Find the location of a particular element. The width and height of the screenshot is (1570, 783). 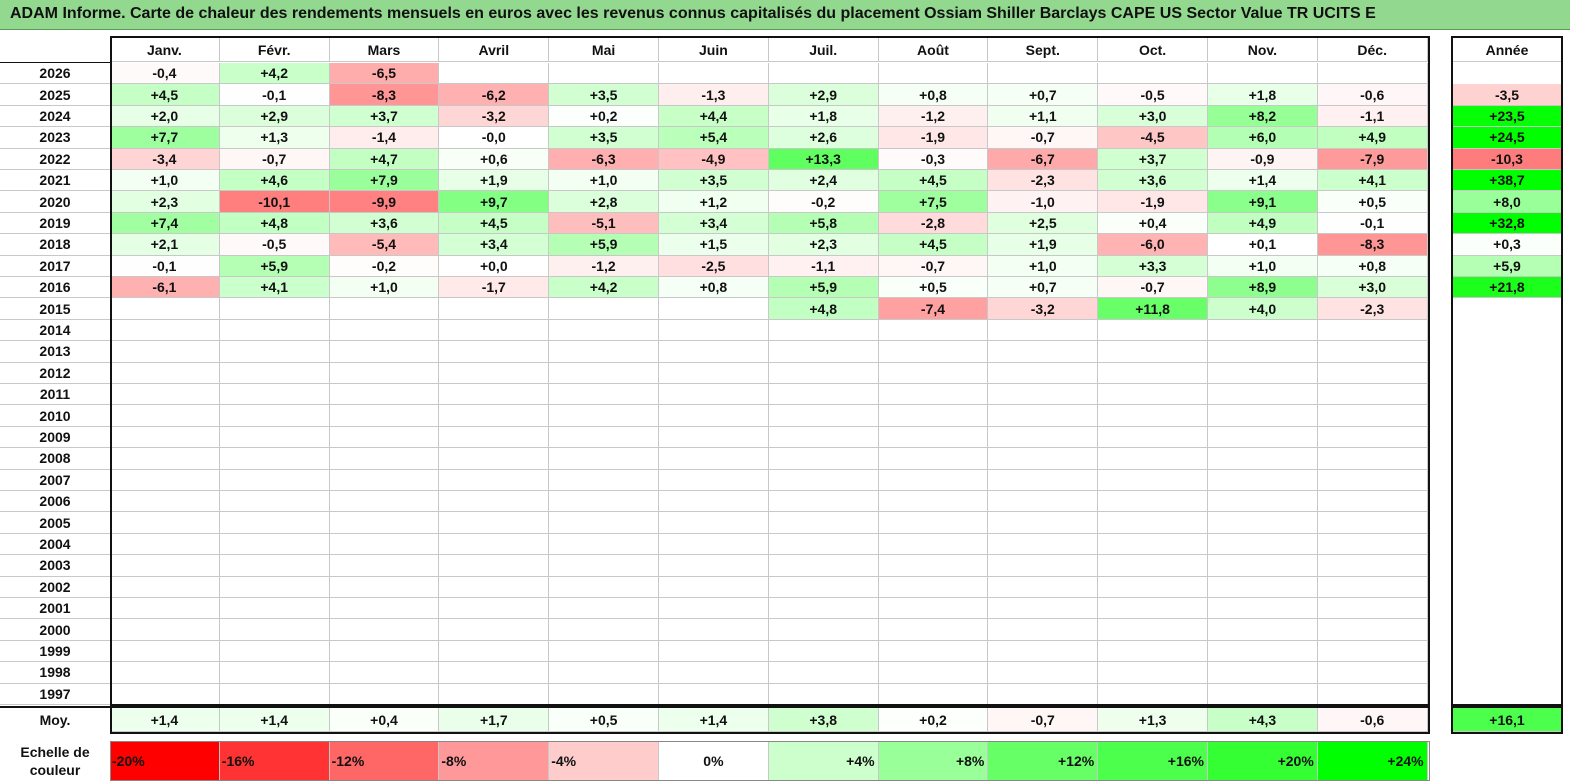

year-label: 2007 is located at coordinates (55, 480).